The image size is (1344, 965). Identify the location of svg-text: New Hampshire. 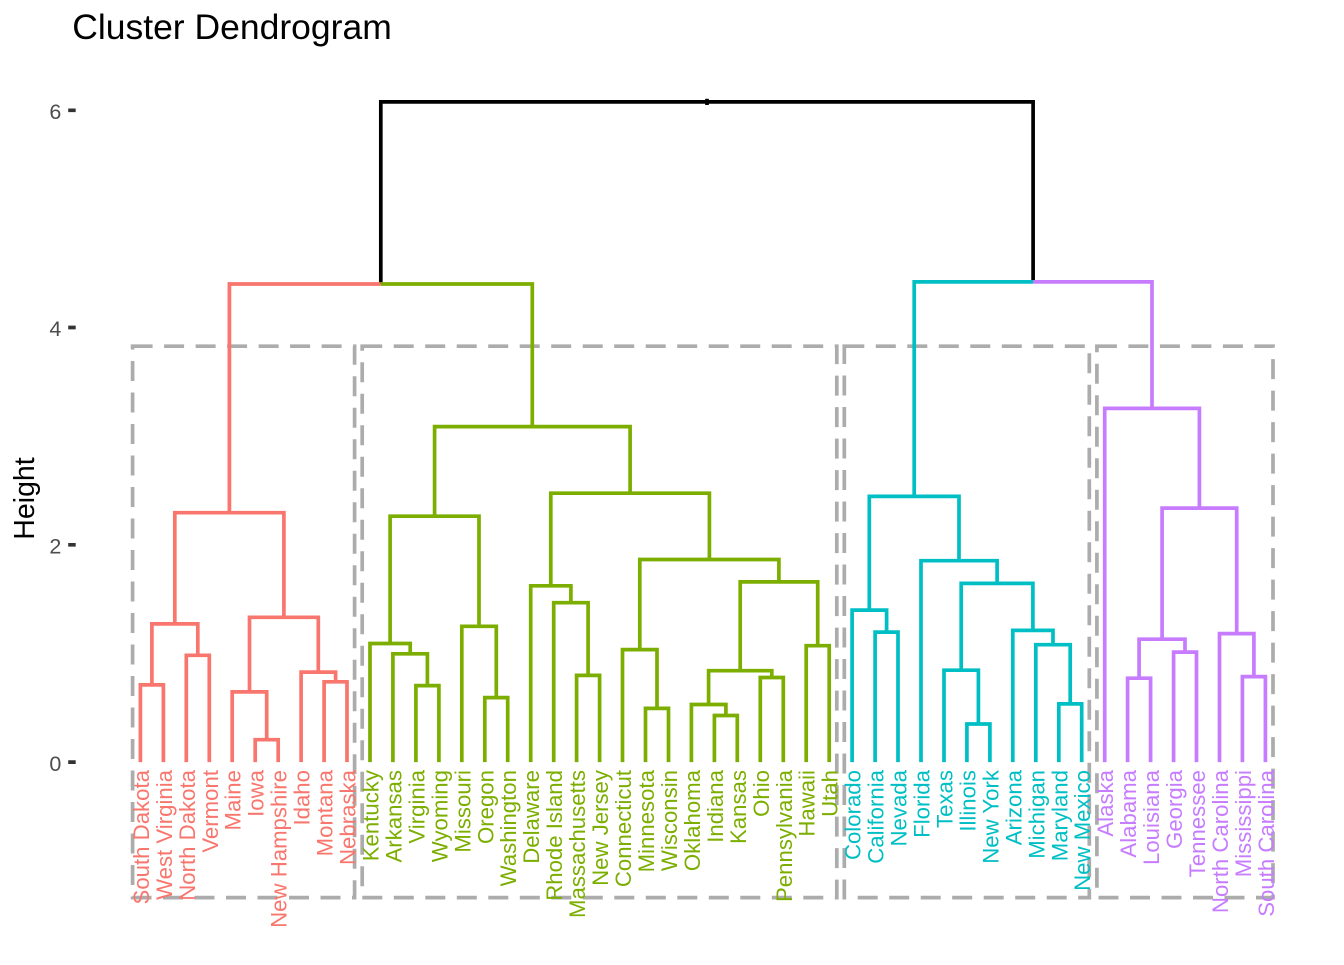
(279, 849).